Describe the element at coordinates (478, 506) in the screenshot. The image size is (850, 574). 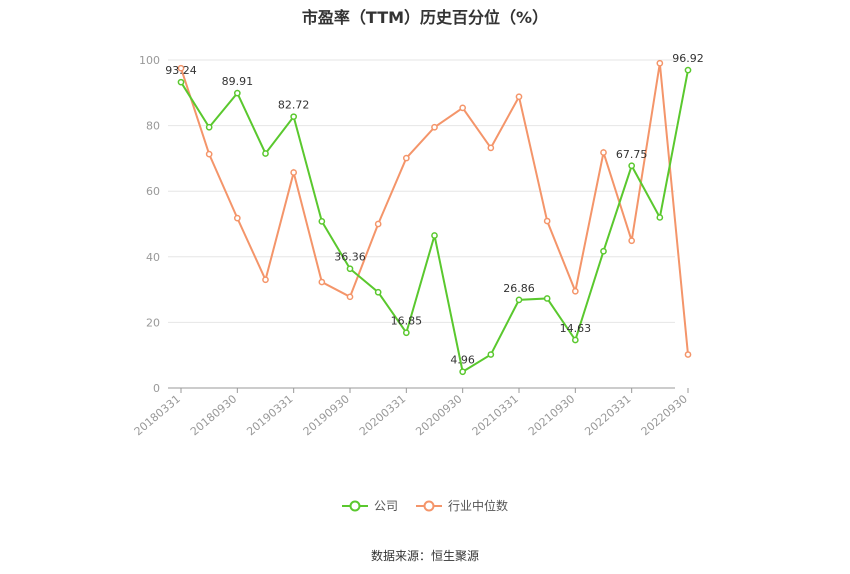
I see `legend-industry-label: 行业中位数` at that location.